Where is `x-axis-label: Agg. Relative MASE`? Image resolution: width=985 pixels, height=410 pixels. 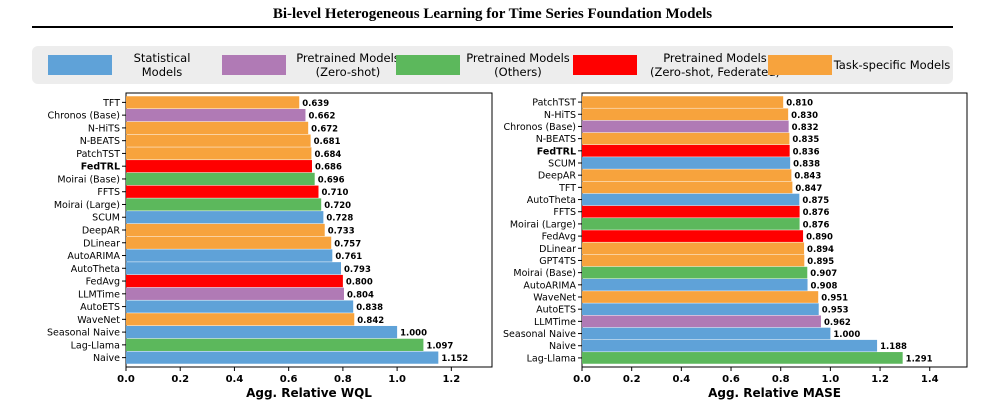 x-axis-label: Agg. Relative MASE is located at coordinates (774, 393).